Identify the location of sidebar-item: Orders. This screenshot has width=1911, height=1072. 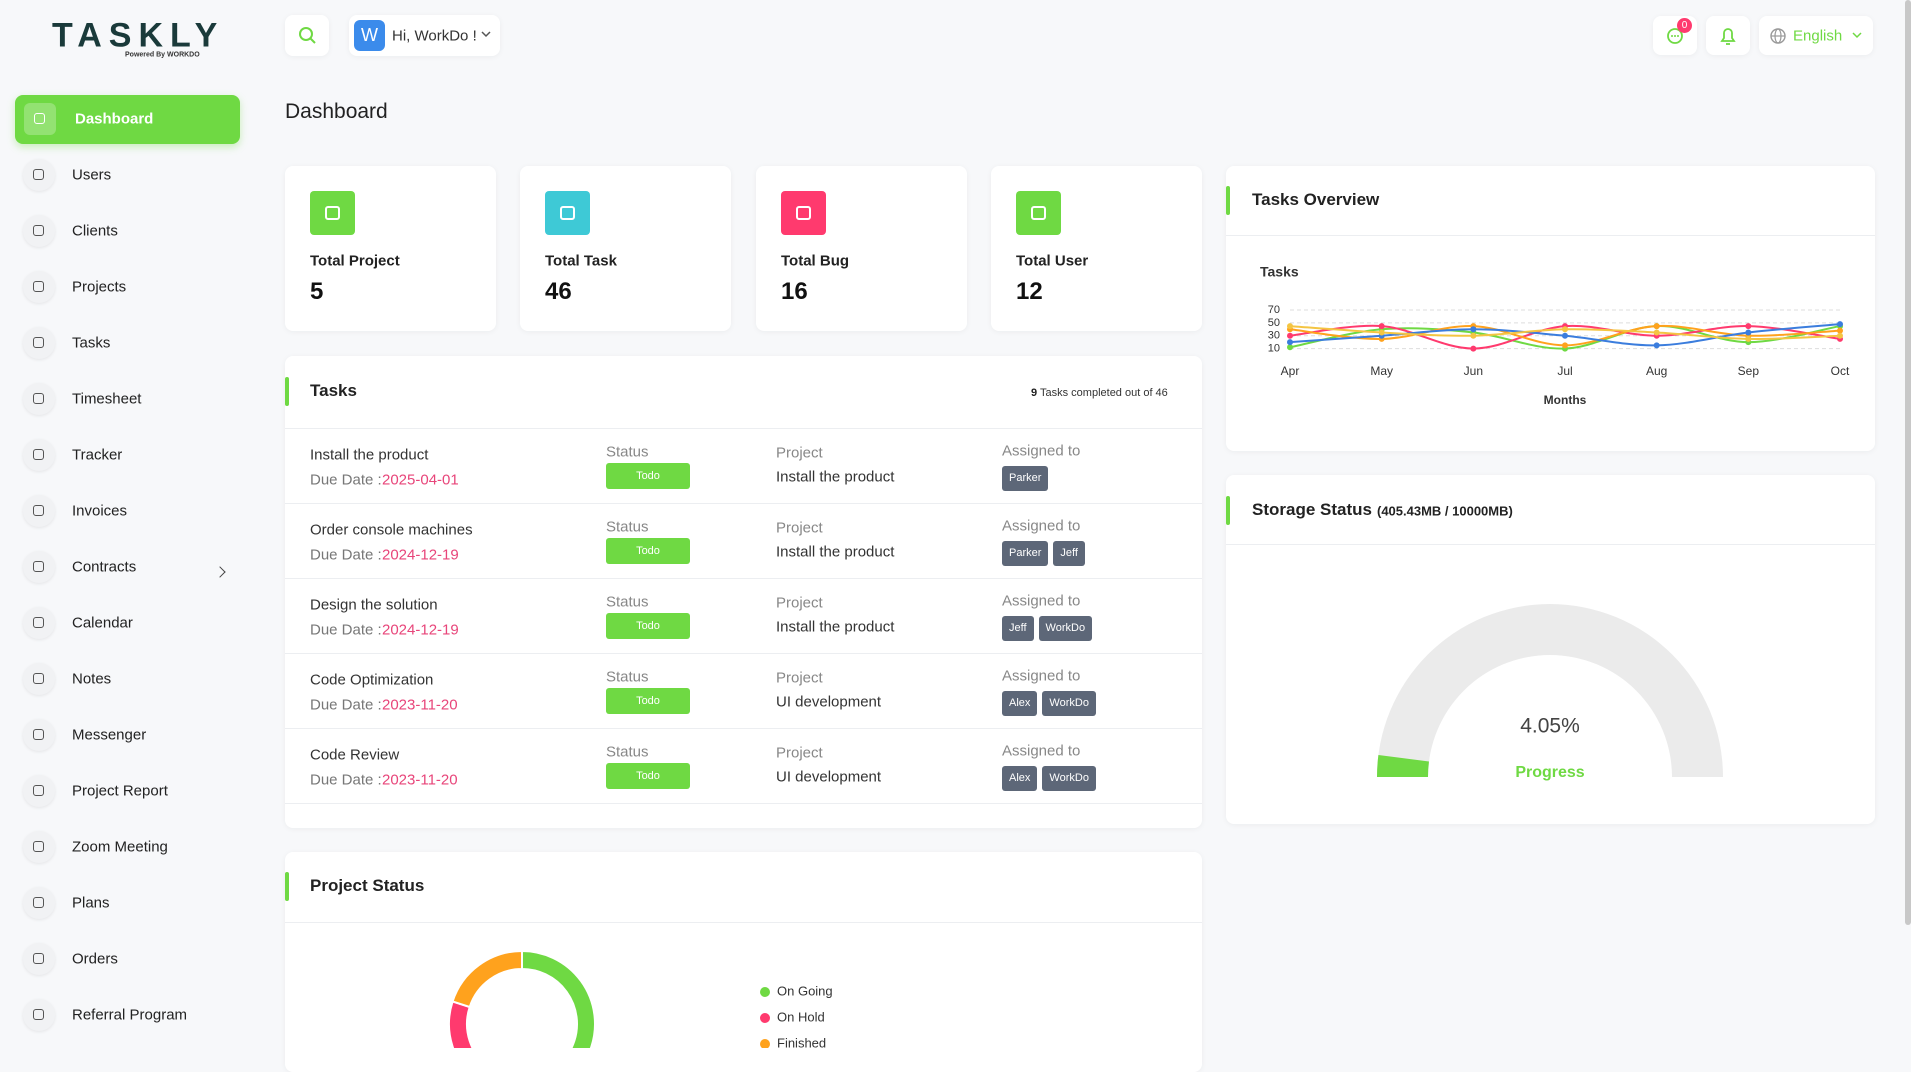
(95, 959).